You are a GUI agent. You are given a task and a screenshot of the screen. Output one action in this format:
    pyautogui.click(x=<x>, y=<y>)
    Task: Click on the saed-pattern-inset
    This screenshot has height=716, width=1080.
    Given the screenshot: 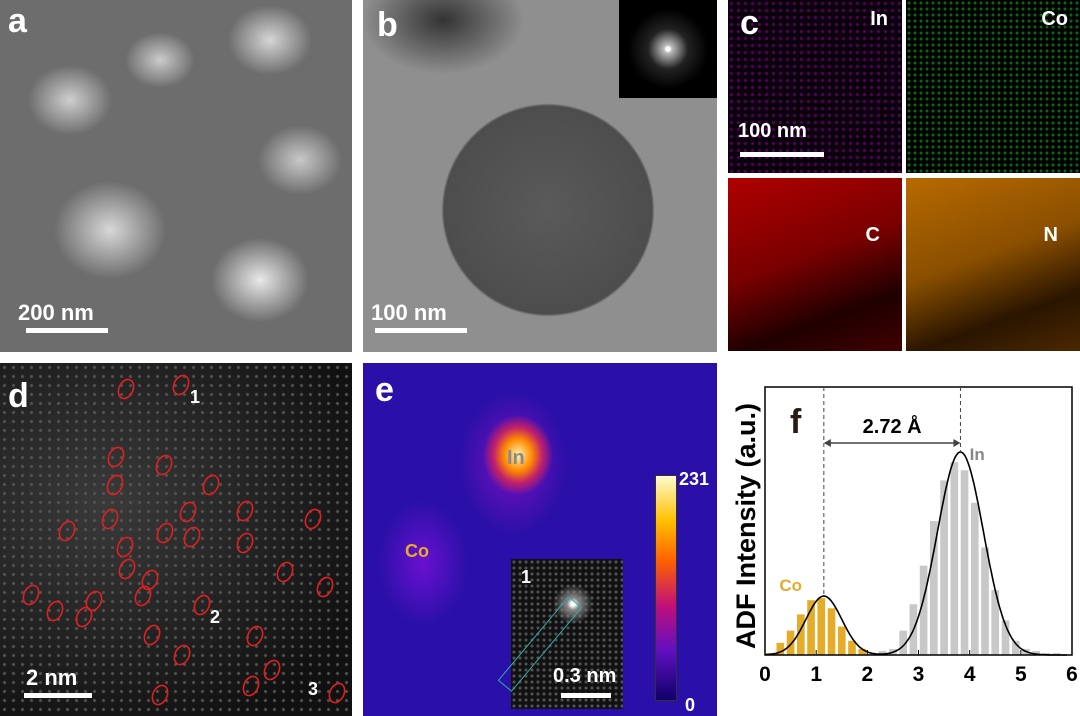 What is the action you would take?
    pyautogui.click(x=668, y=49)
    